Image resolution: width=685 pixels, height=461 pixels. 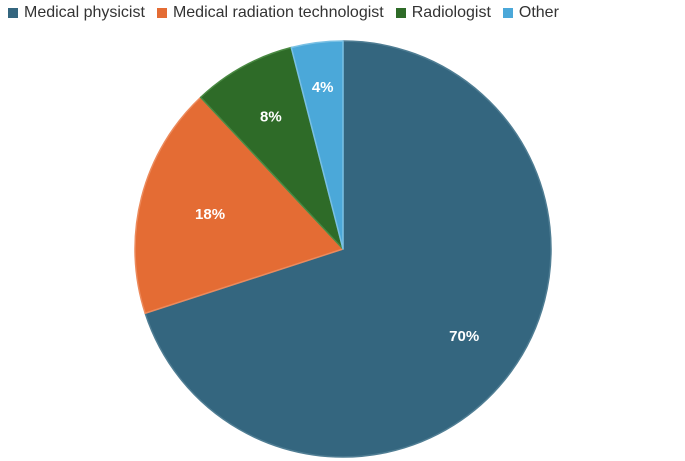 I want to click on pie-slice-label-other: 4%, so click(x=323, y=87).